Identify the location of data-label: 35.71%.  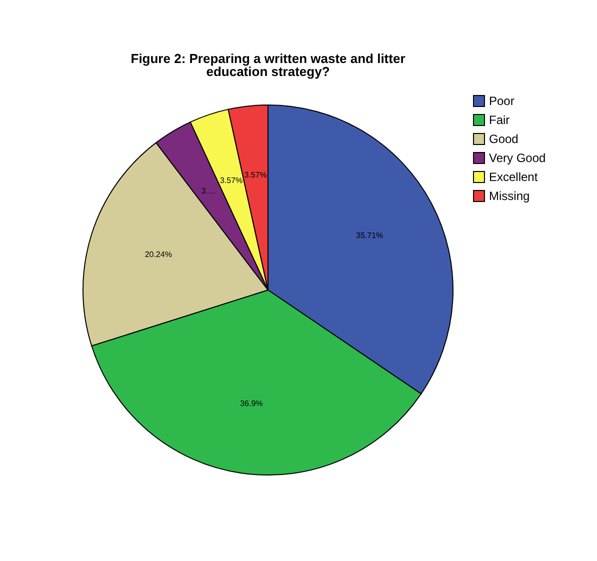
(370, 235).